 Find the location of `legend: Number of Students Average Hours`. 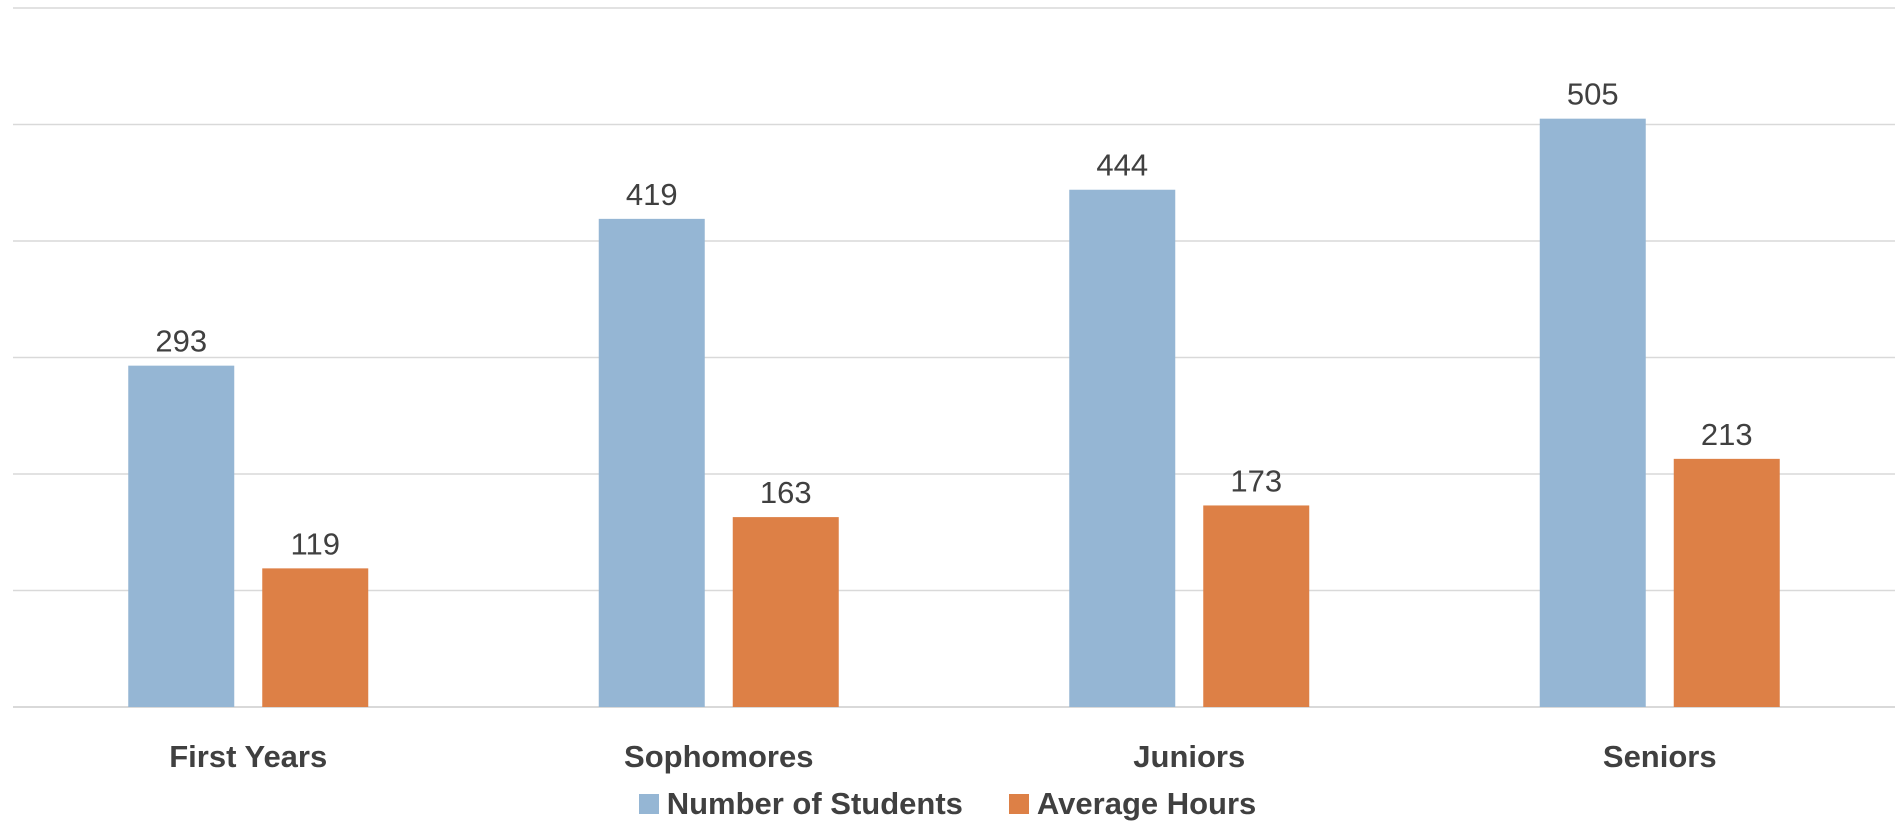

legend: Number of Students Average Hours is located at coordinates (947, 804).